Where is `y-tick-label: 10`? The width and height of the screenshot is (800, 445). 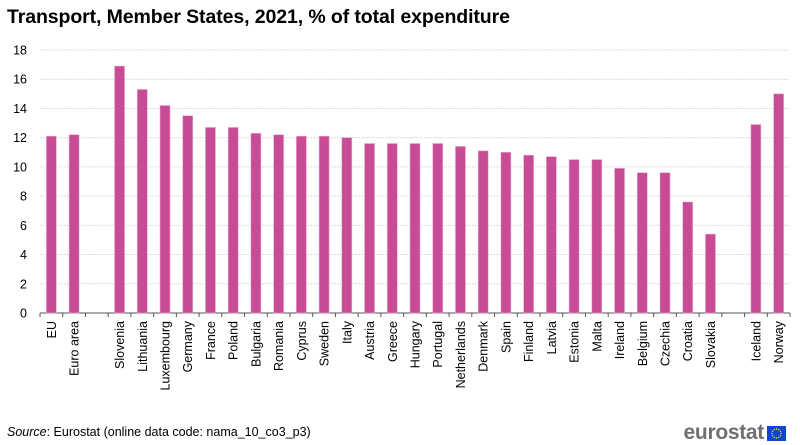 y-tick-label: 10 is located at coordinates (20, 167).